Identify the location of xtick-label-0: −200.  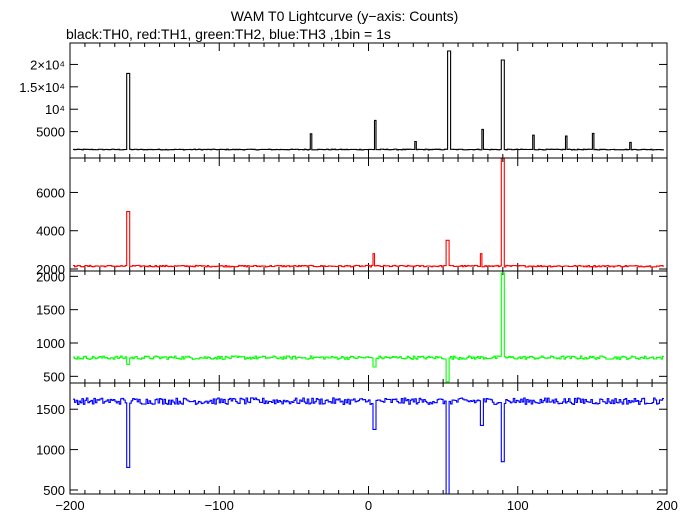
(69, 505).